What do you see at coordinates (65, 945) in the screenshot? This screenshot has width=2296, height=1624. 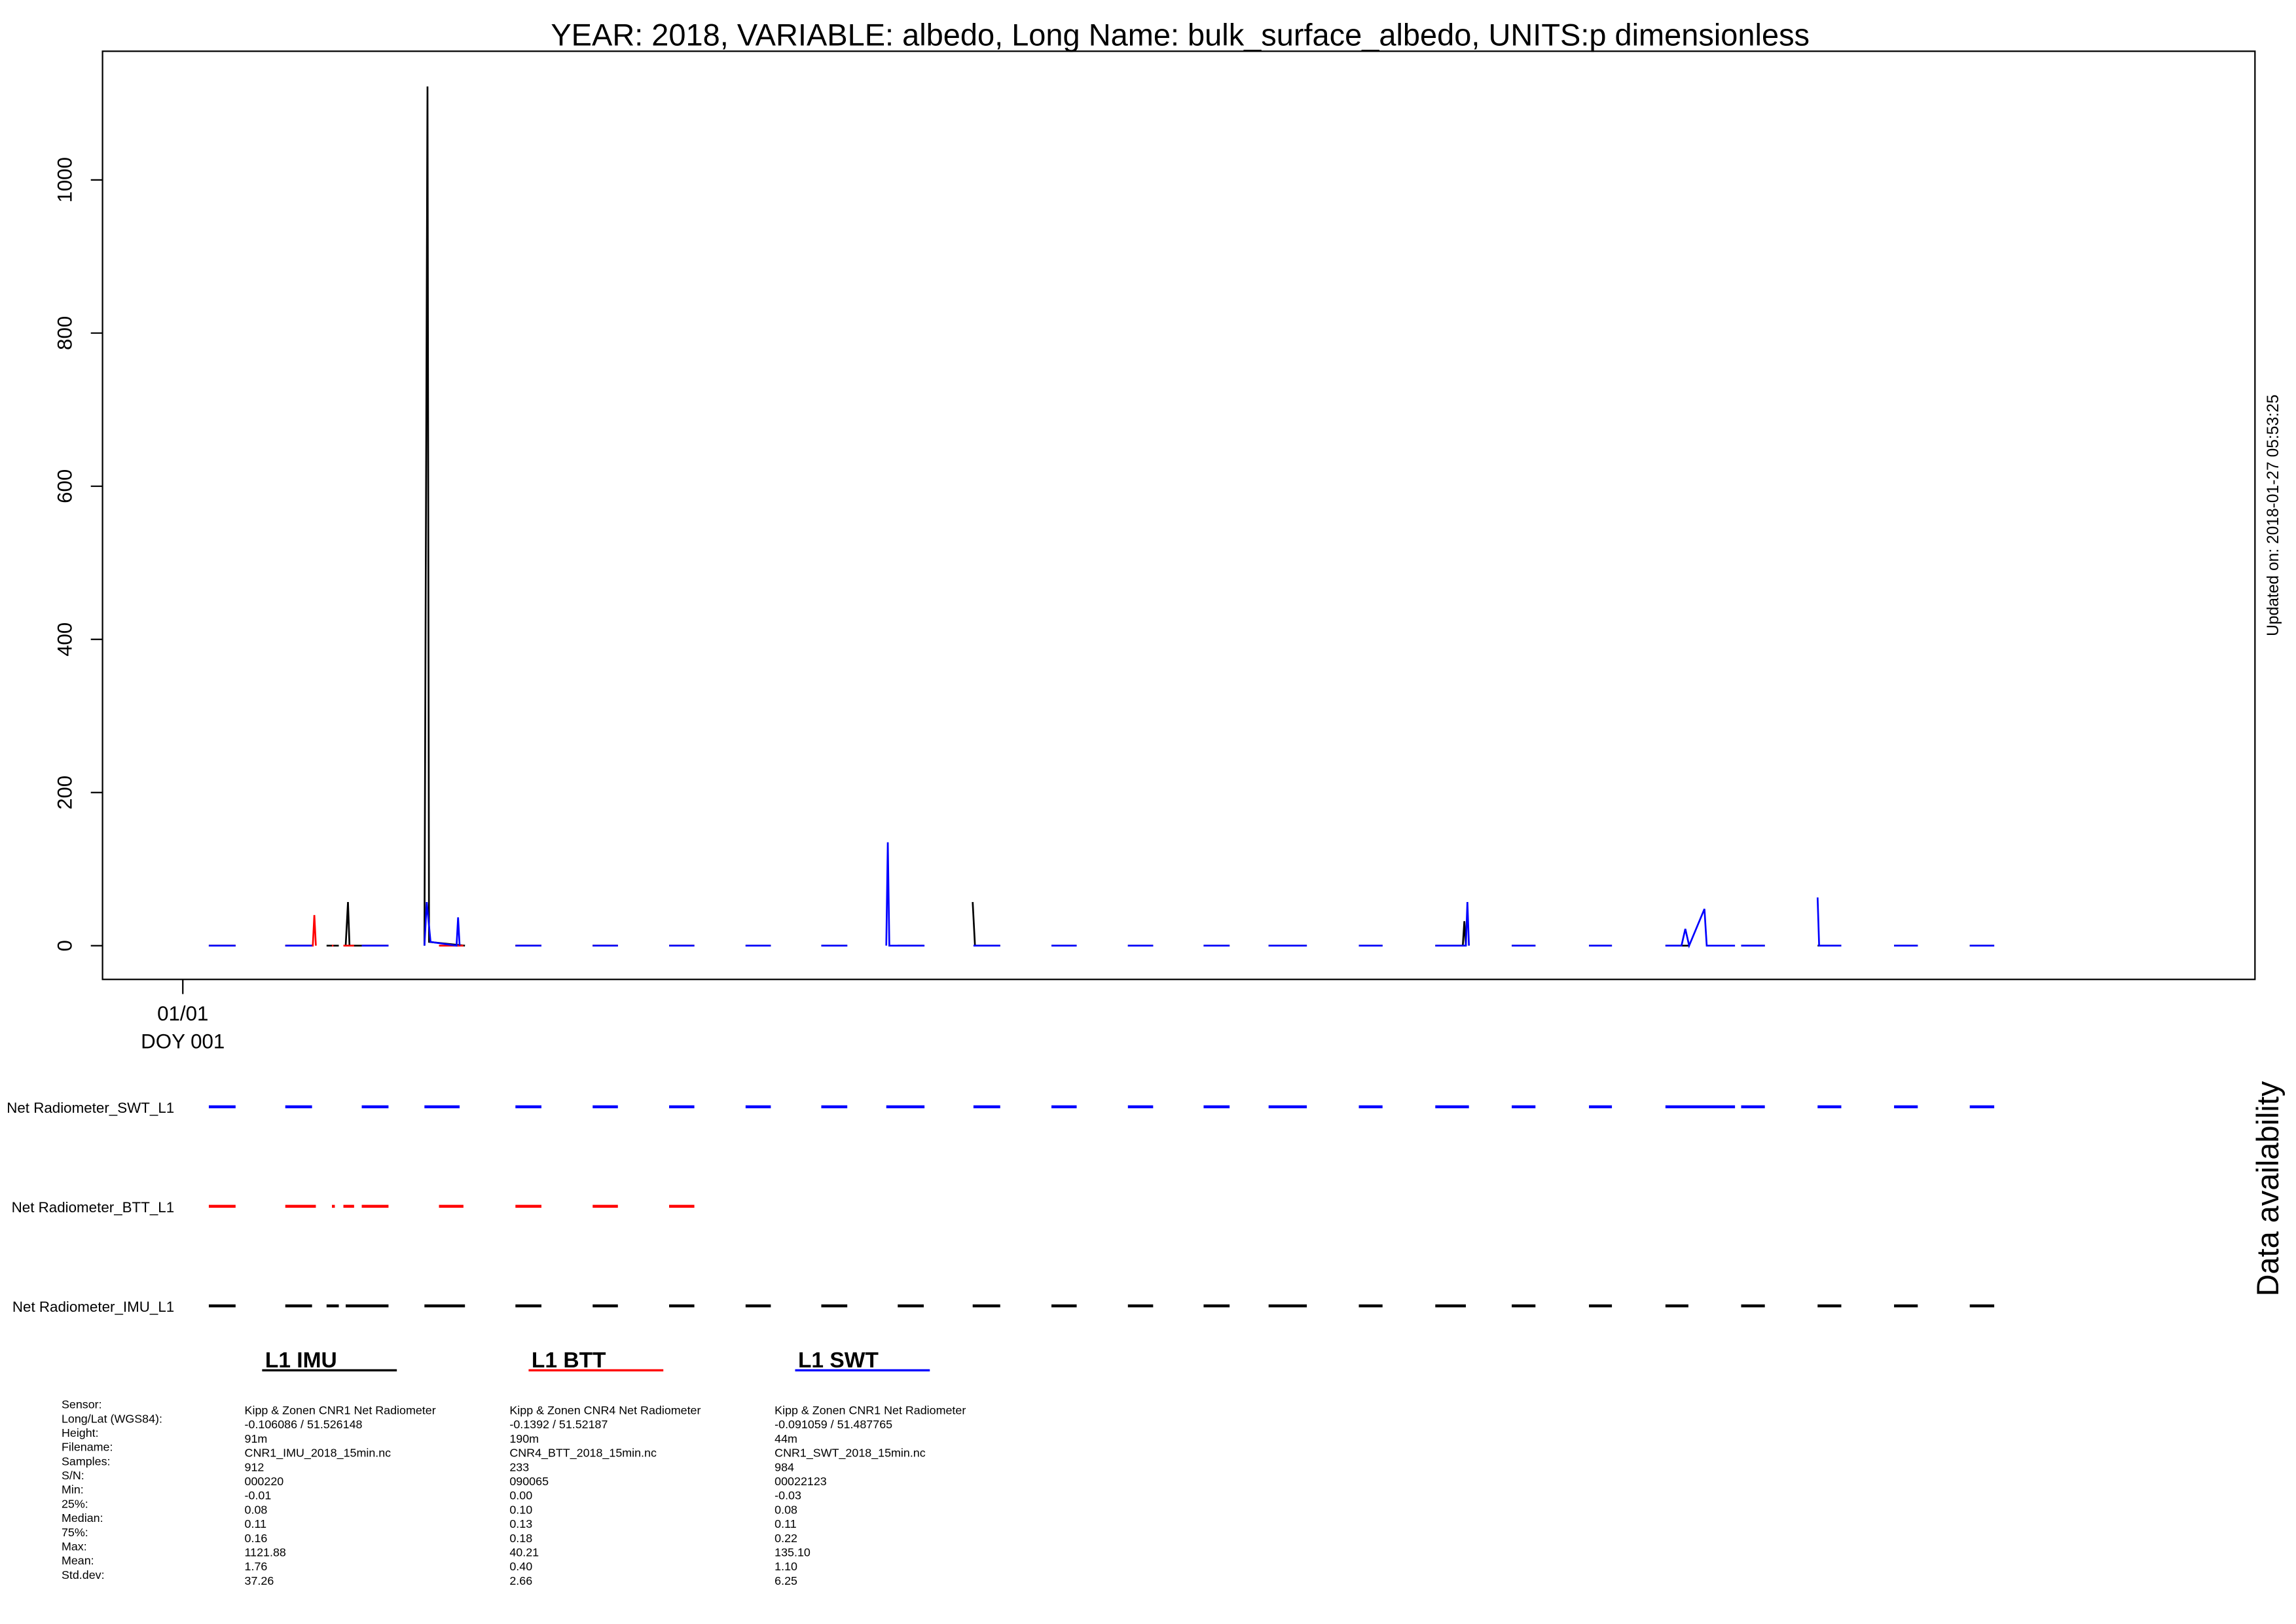 I see `y-tick-label: 0` at bounding box center [65, 945].